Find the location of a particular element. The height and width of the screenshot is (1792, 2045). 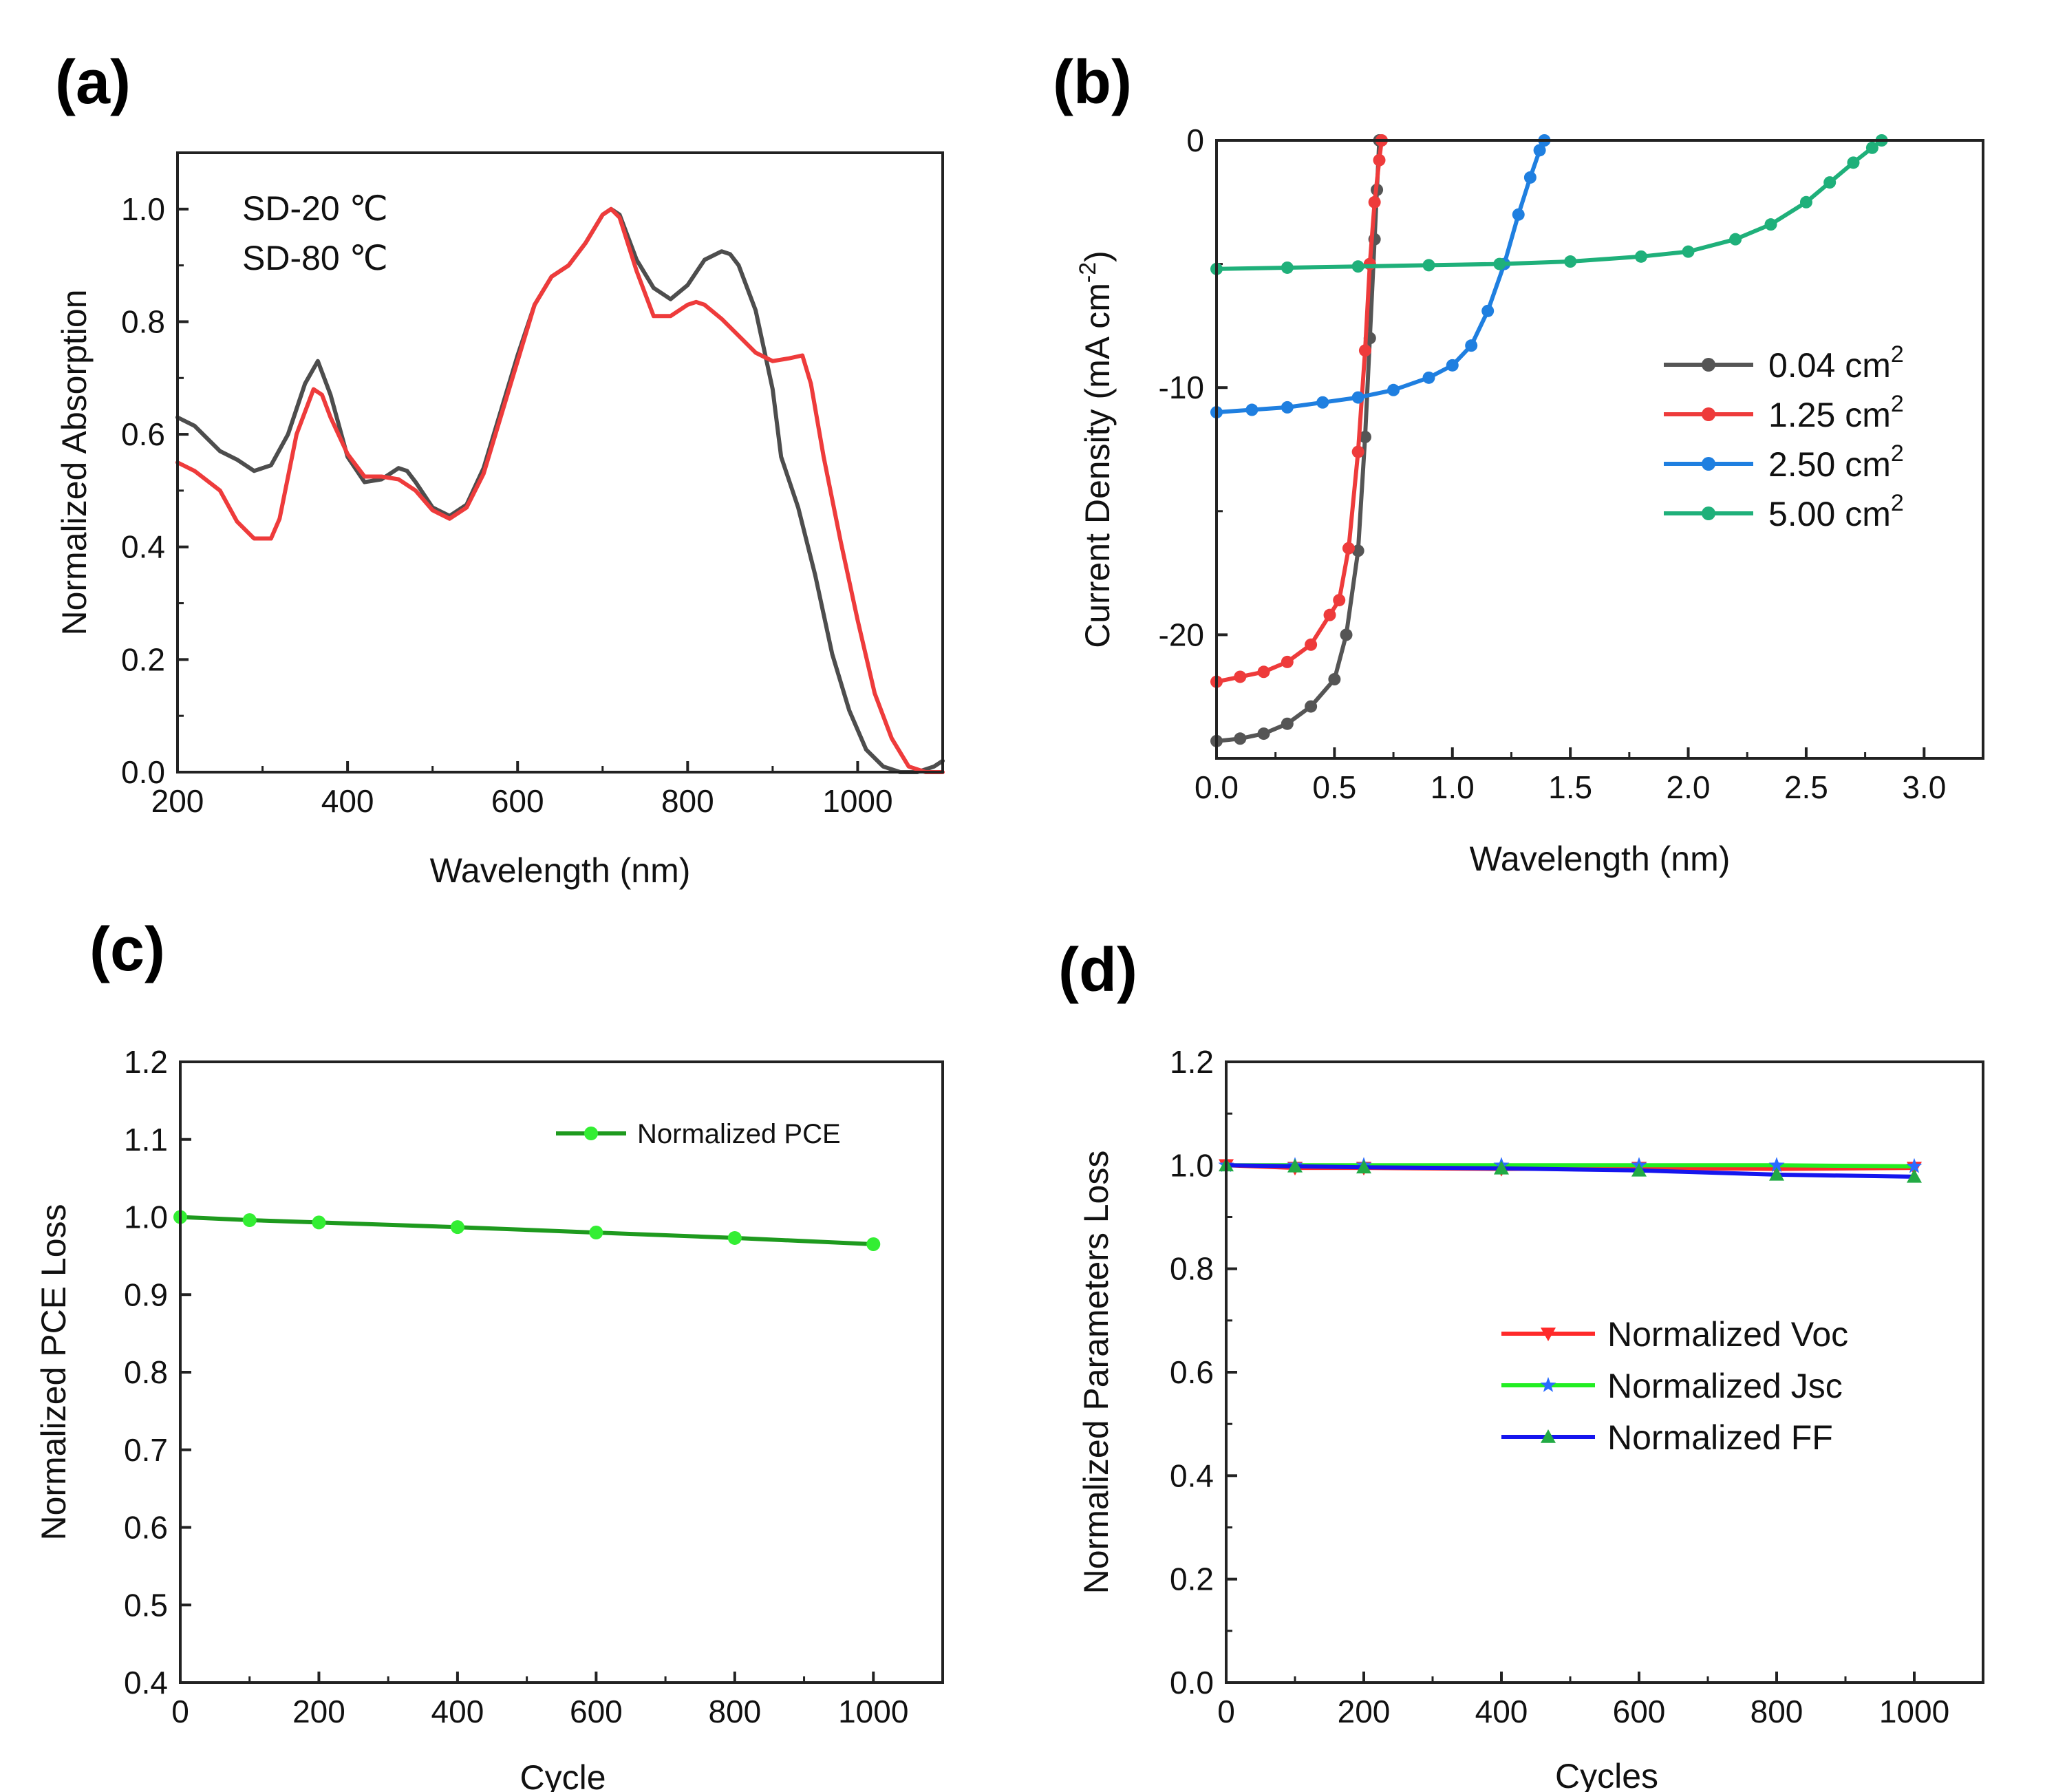

legend-b-label-2: 2.50 cm2 is located at coordinates (1836, 462).